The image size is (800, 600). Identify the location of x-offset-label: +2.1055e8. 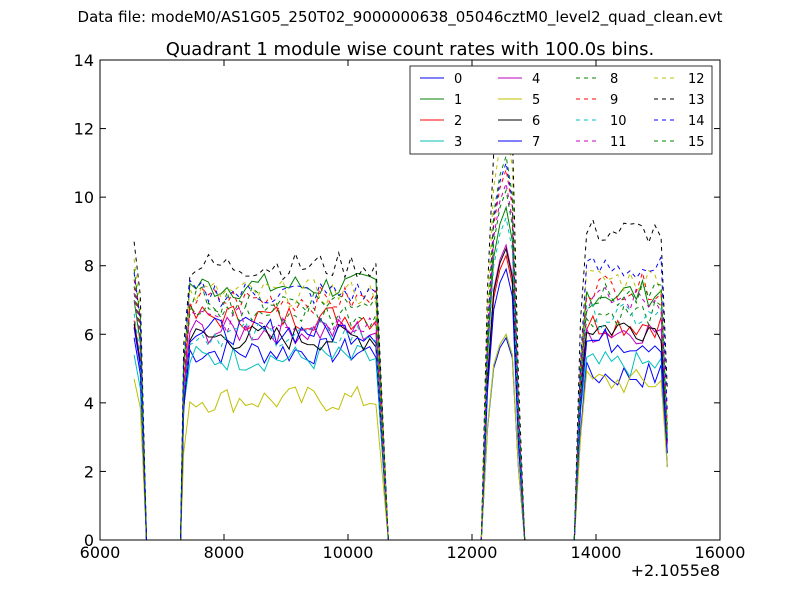
(675, 570).